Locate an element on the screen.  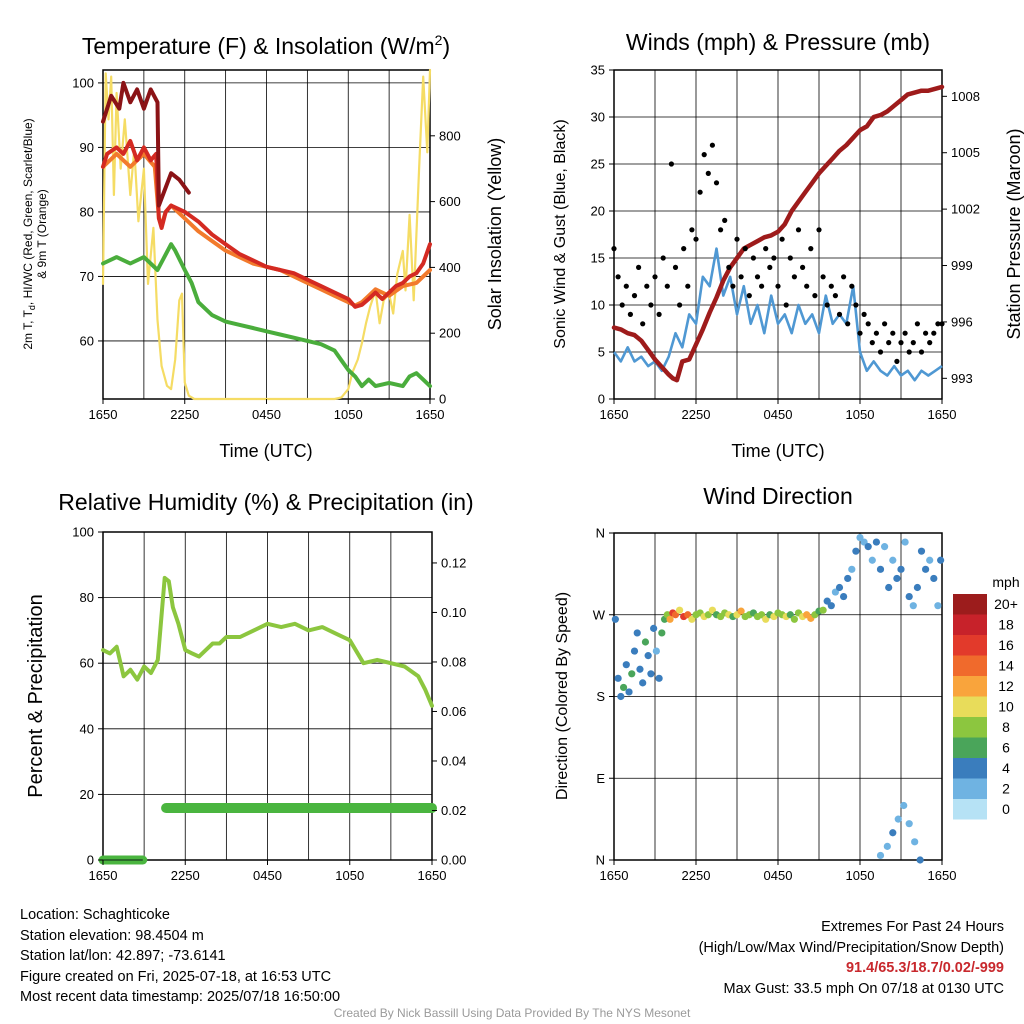
rh-xtick-label: 0450 is located at coordinates (267, 875).